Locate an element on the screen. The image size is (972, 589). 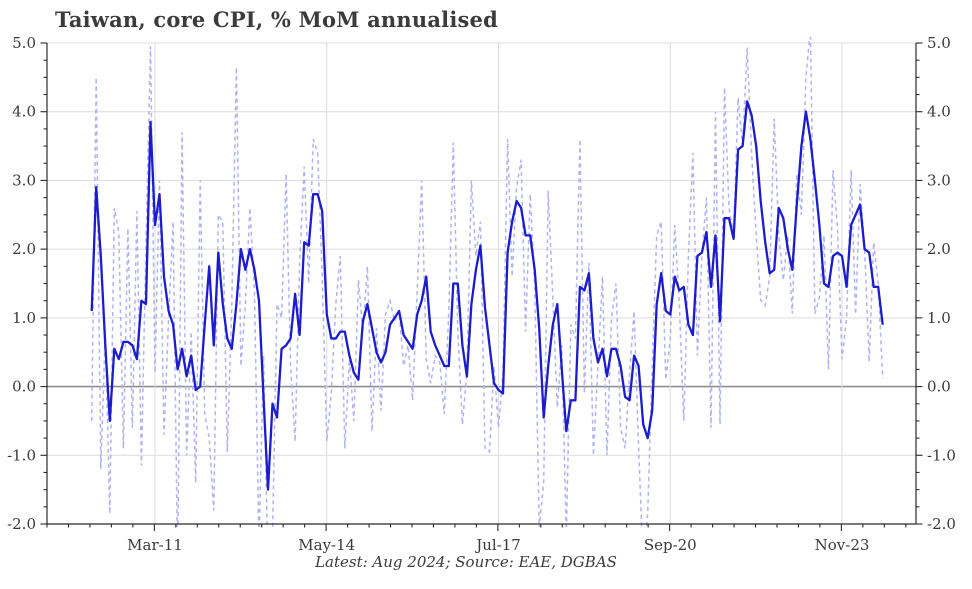
svg-text: Sep-20 is located at coordinates (670, 545).